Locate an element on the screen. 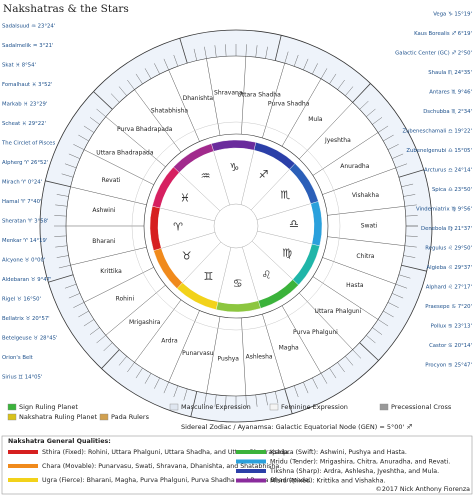 Image resolution: width=474 pixels, height=501 pixels. star-label: Zubeneschamali ♎ 19°22' is located at coordinates (437, 132).